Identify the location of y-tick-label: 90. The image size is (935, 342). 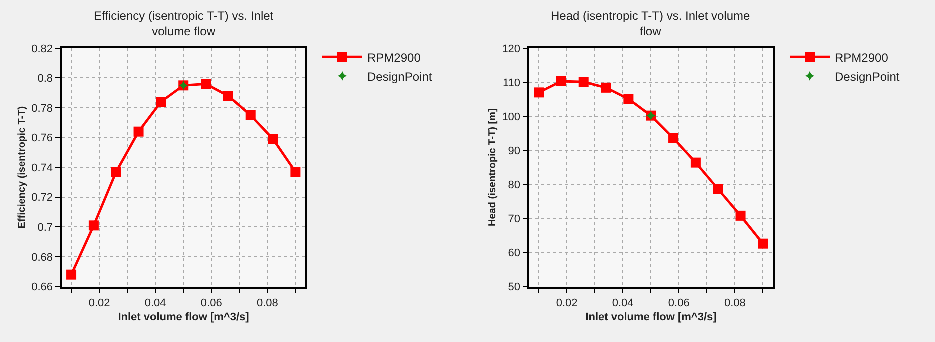
(514, 151).